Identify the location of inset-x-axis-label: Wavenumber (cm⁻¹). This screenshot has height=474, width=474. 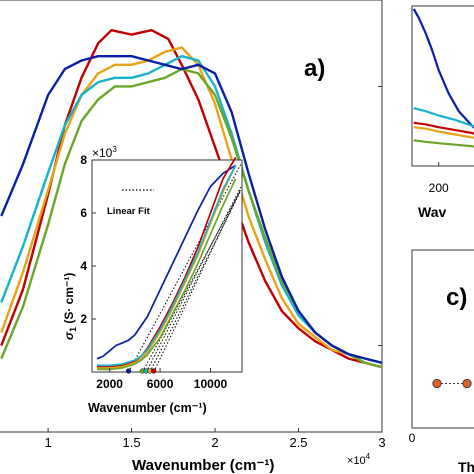
(147, 408).